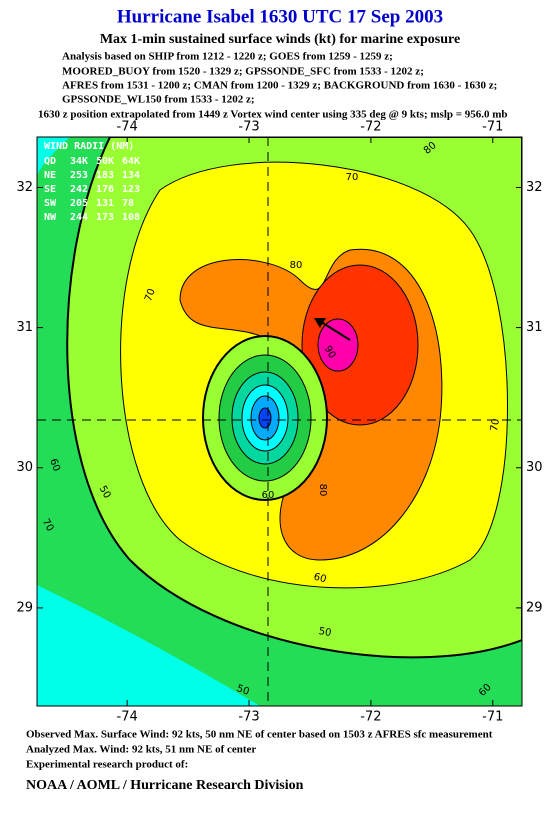 Image resolution: width=560 pixels, height=815 pixels. I want to click on wind-radii-cell: QD, so click(50, 161).